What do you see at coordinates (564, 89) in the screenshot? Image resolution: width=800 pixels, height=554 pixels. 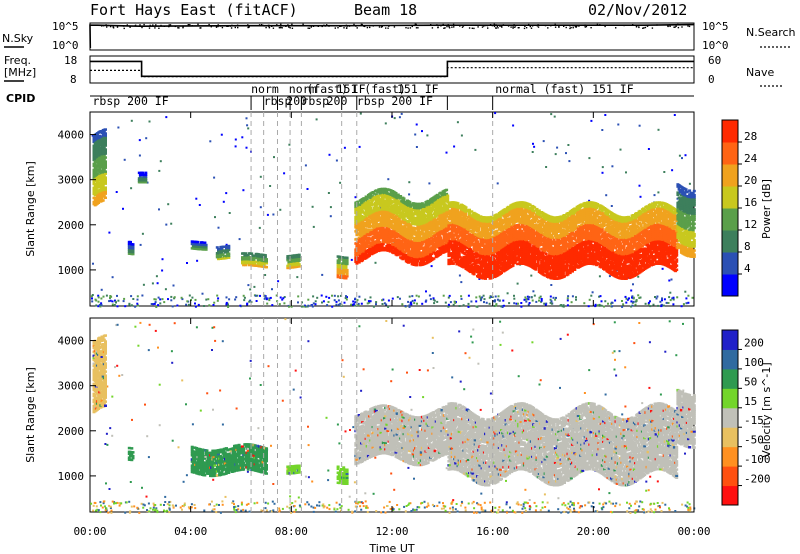 I see `cpid-segment-label: normal (fast) 151 IF` at bounding box center [564, 89].